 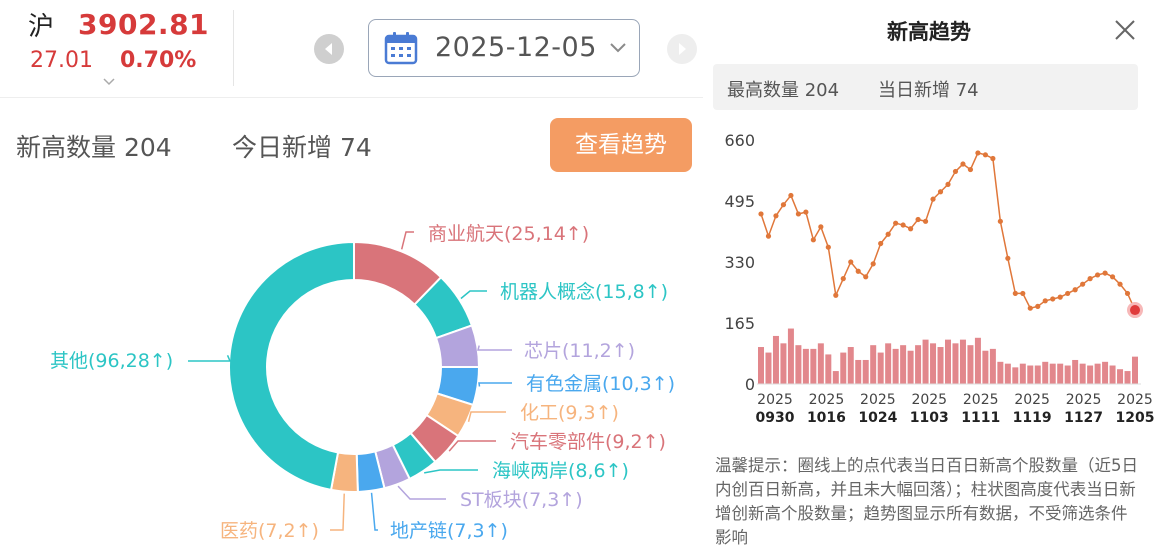 I want to click on donut-label: 汽车零部件(9,2↑), so click(x=588, y=442).